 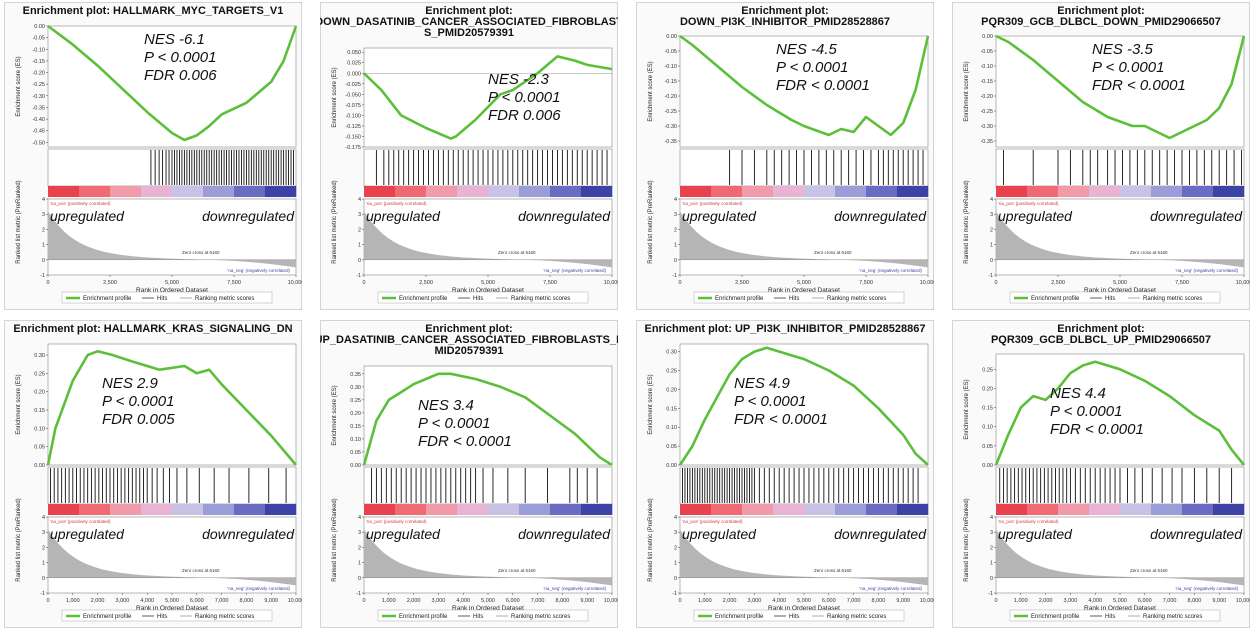 What do you see at coordinates (353, 148) in the screenshot?
I see `y-tick-label: -0.175` at bounding box center [353, 148].